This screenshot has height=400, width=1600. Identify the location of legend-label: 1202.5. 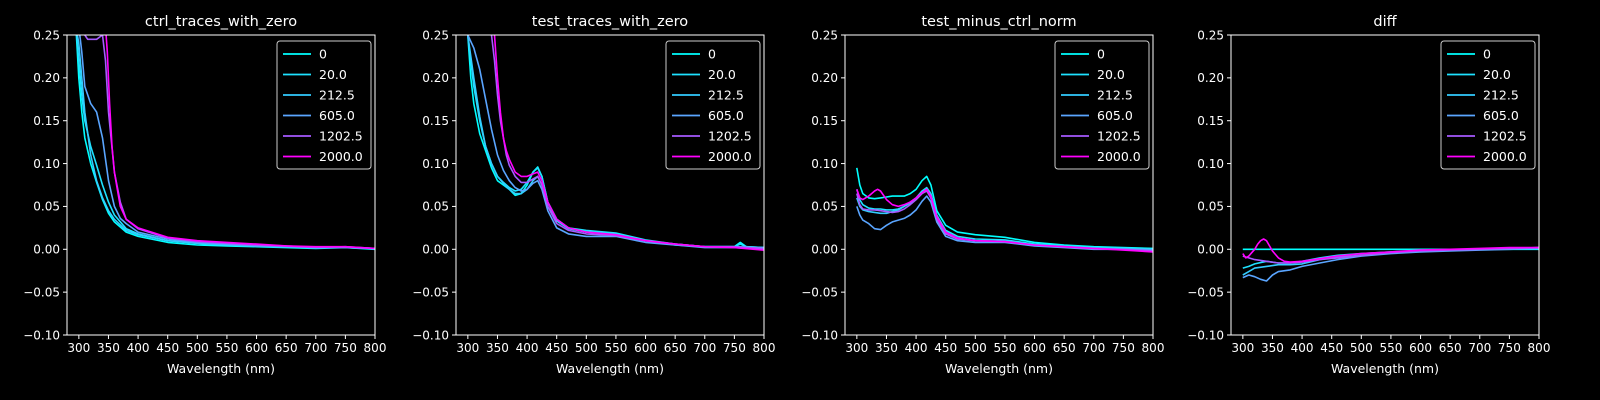
(1119, 136).